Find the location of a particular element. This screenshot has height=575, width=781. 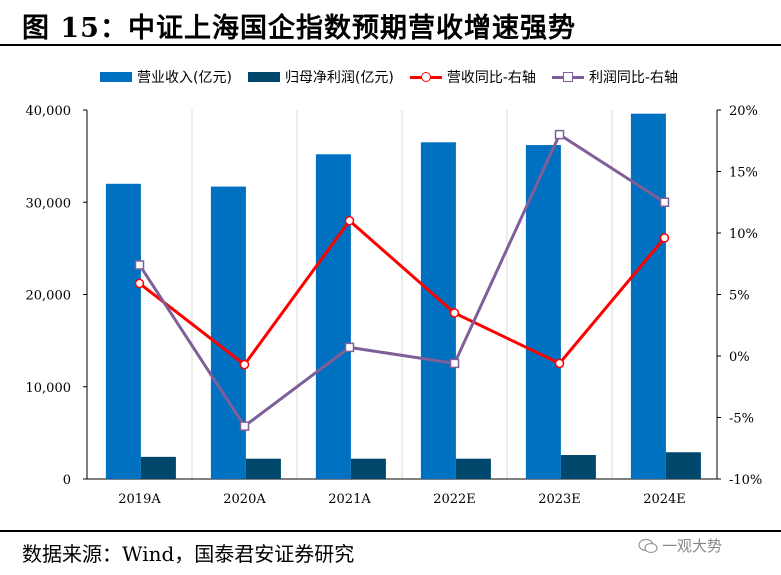

legend-item-revenue-yoy: 营收同比-右轴 is located at coordinates (472, 77).